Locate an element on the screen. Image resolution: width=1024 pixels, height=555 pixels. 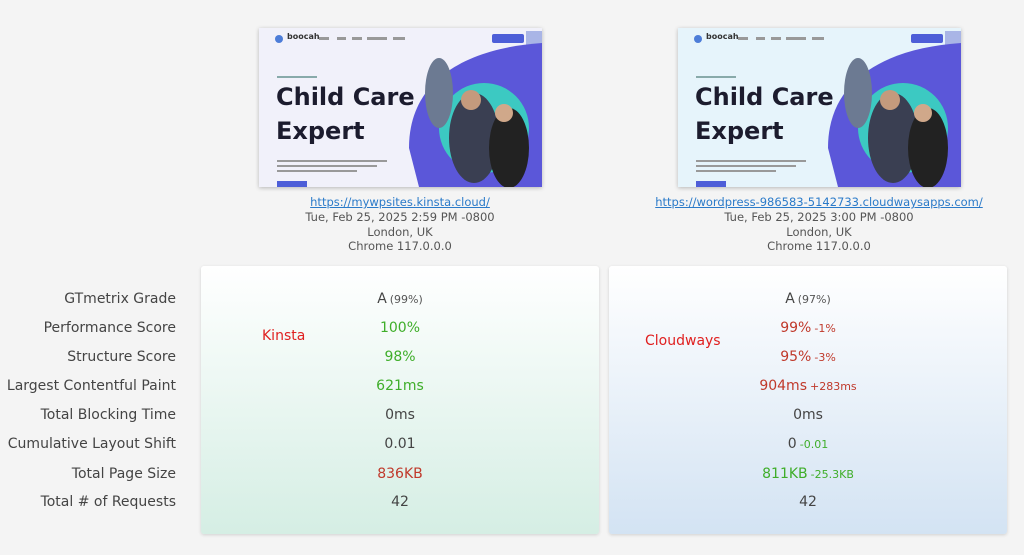
row-label: Performance Score is located at coordinates (109, 328).